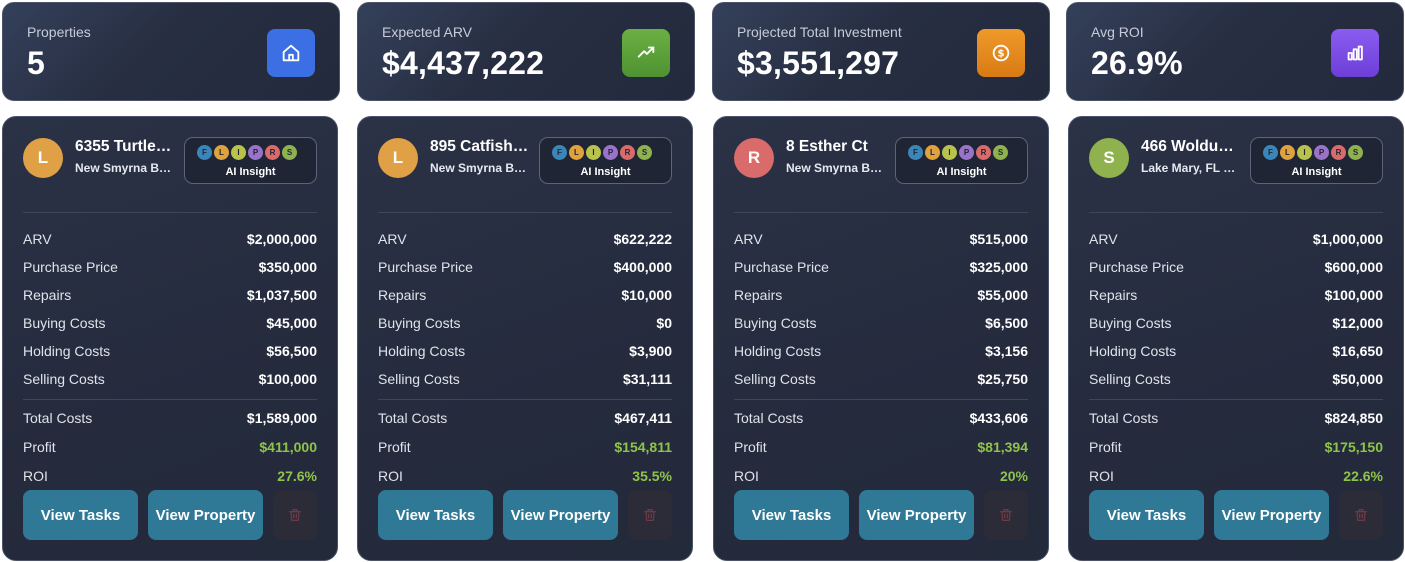  Describe the element at coordinates (1190, 168) in the screenshot. I see `property-city: Lake Mary, FL 32746` at that location.